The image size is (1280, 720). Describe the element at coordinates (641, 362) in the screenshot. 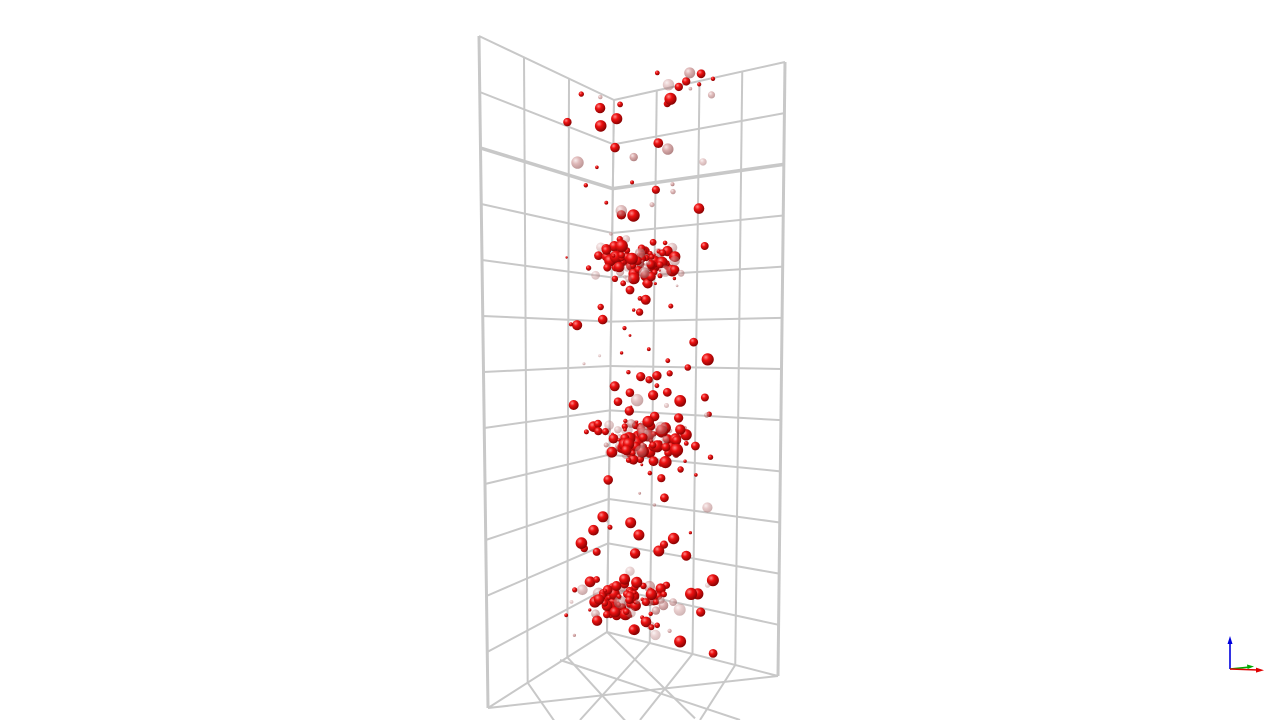

I see `particle-cloud` at that location.